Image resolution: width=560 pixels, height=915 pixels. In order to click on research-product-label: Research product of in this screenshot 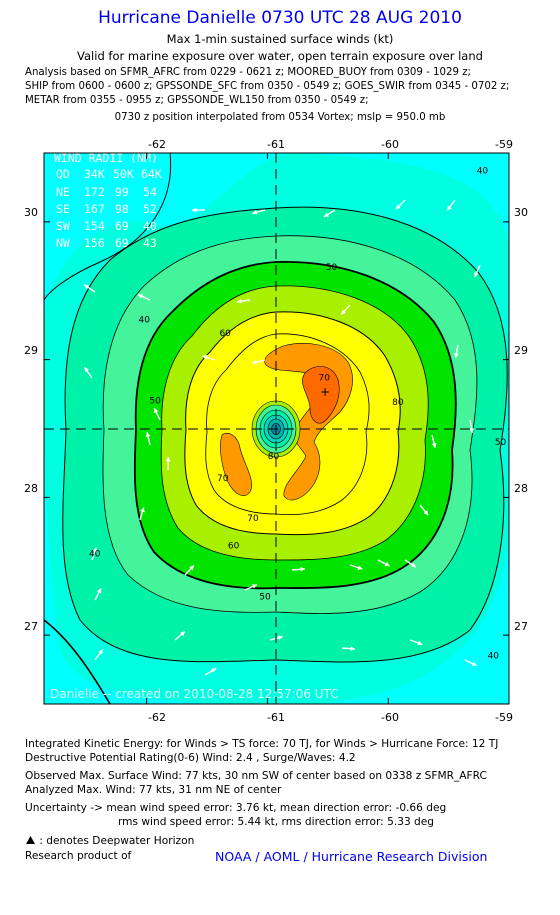, I will do `click(78, 856)`.